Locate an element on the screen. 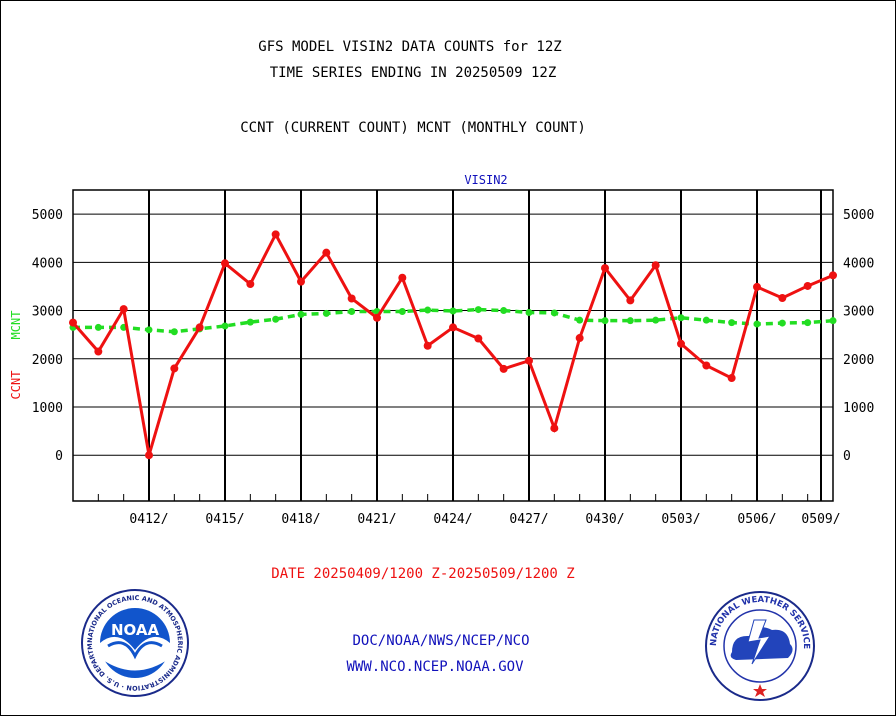 The height and width of the screenshot is (716, 896). x-tick-label: 0506/ is located at coordinates (756, 519).